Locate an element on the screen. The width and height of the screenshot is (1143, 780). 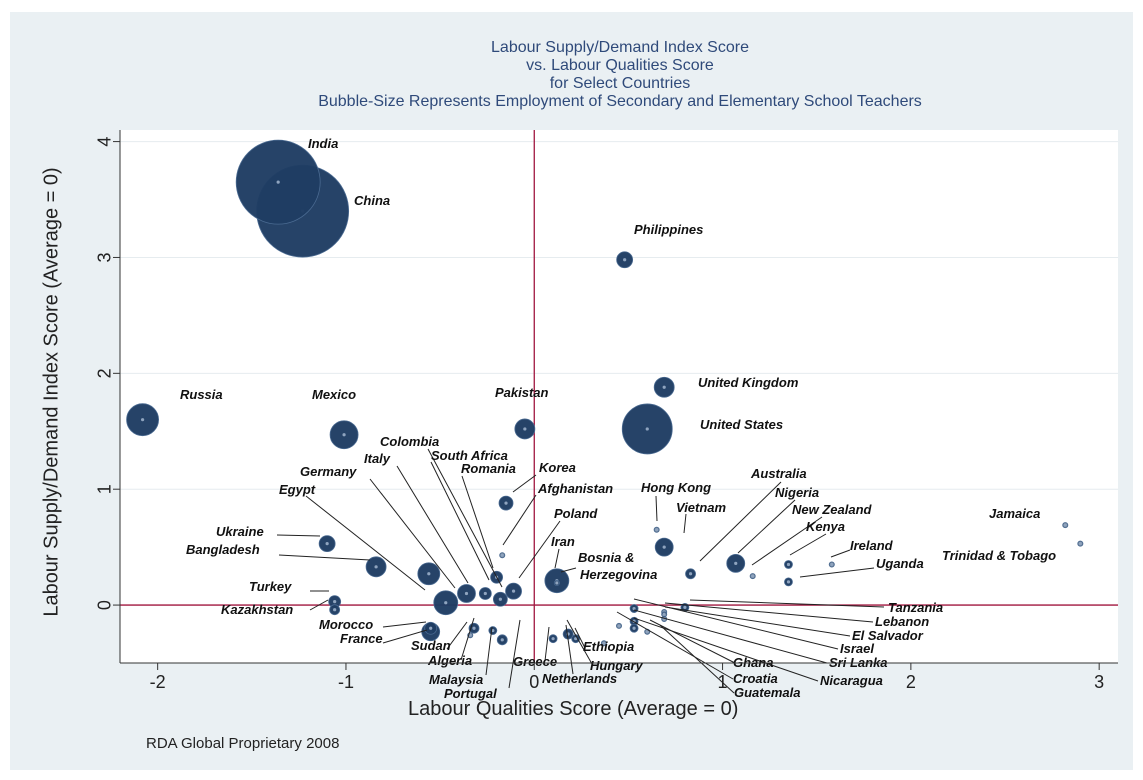
label-mexico: Mexico is located at coordinates (334, 394).